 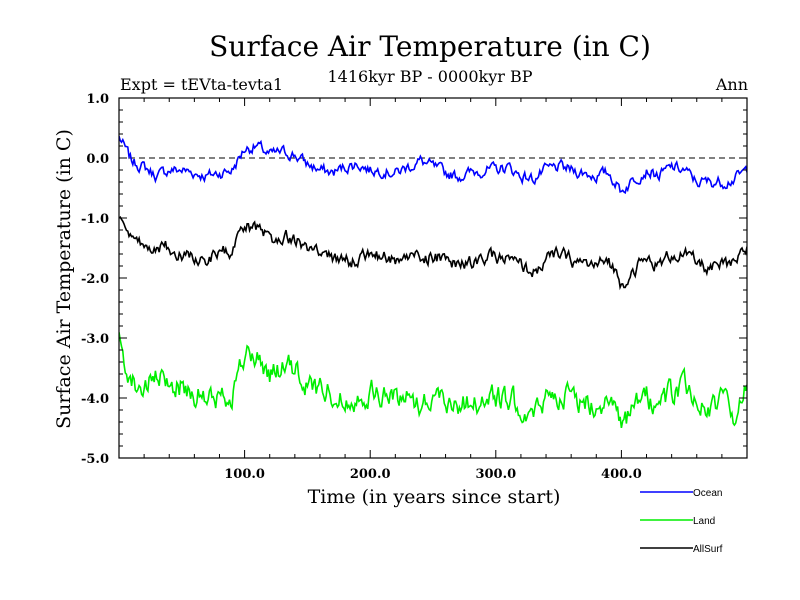 What do you see at coordinates (97, 159) in the screenshot?
I see `y-tick-label: 0.0` at bounding box center [97, 159].